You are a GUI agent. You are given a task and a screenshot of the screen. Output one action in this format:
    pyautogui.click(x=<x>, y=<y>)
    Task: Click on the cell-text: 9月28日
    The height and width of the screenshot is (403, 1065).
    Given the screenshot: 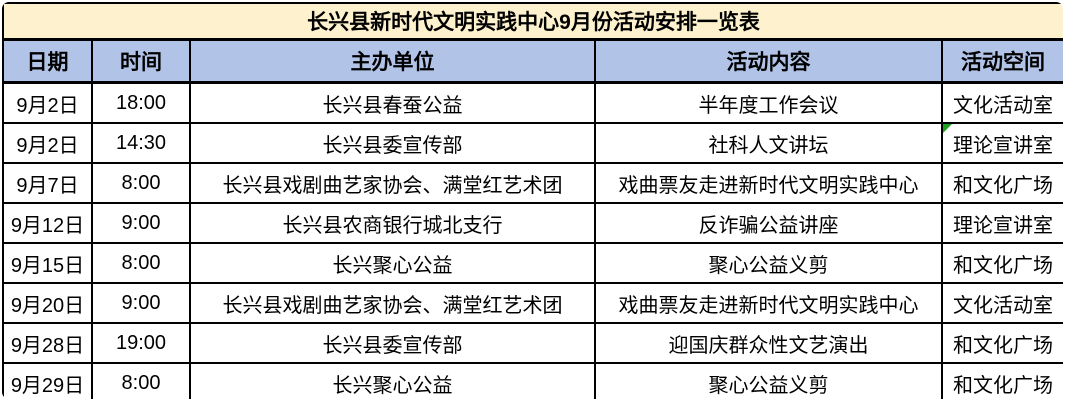 What is the action you would take?
    pyautogui.click(x=47, y=345)
    